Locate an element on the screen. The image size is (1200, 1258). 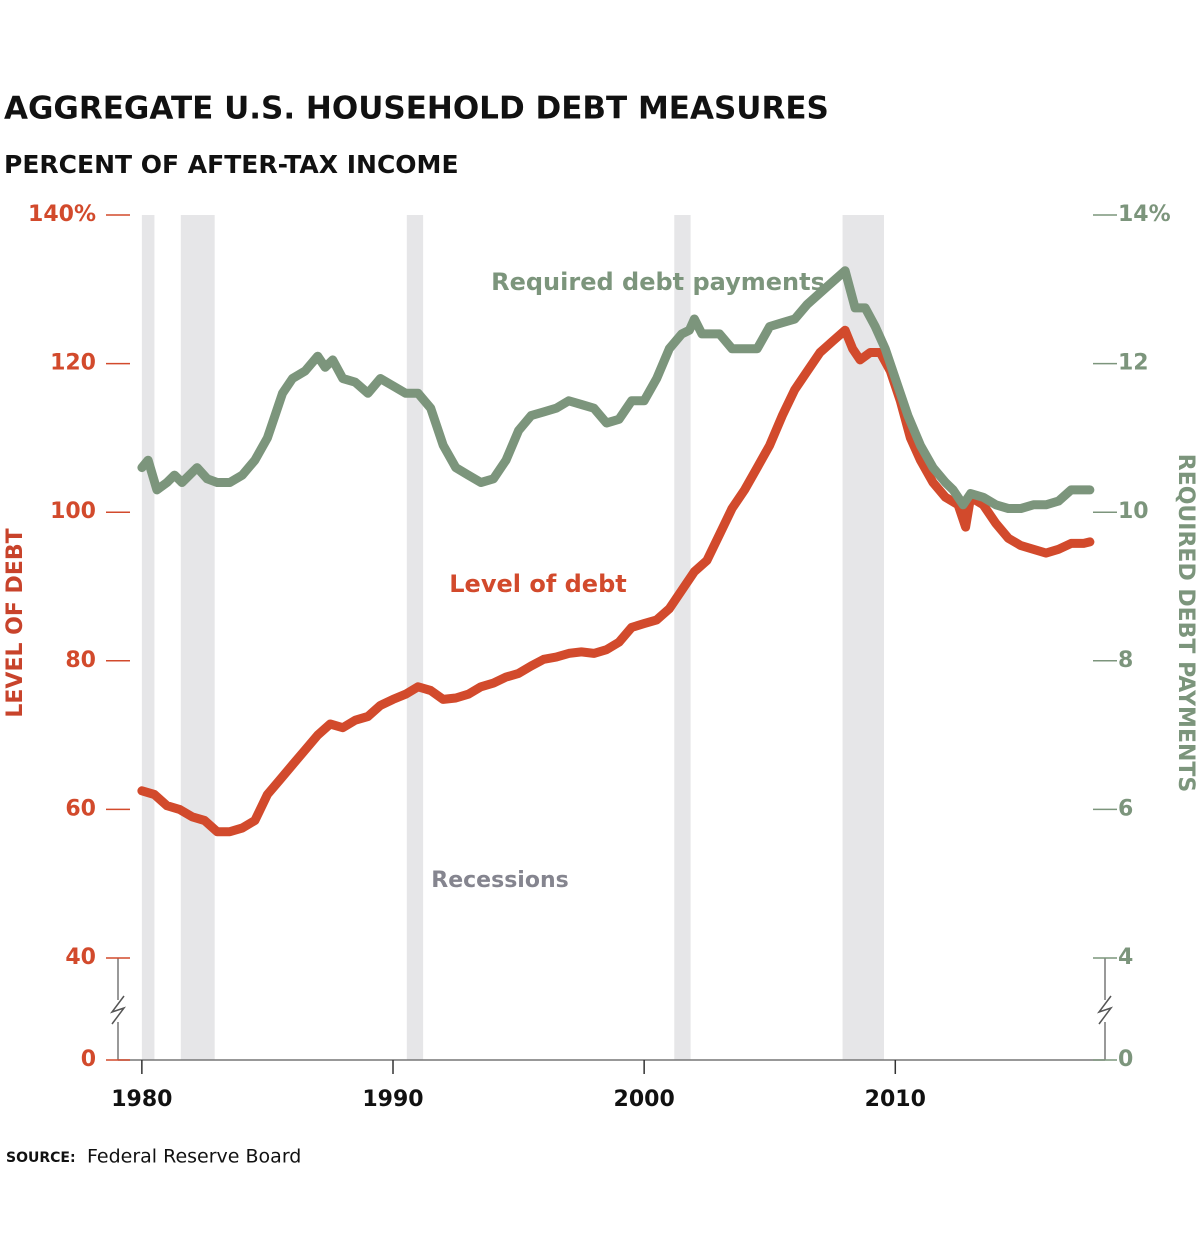
source: Federal Reserve Board is located at coordinates (194, 1157).